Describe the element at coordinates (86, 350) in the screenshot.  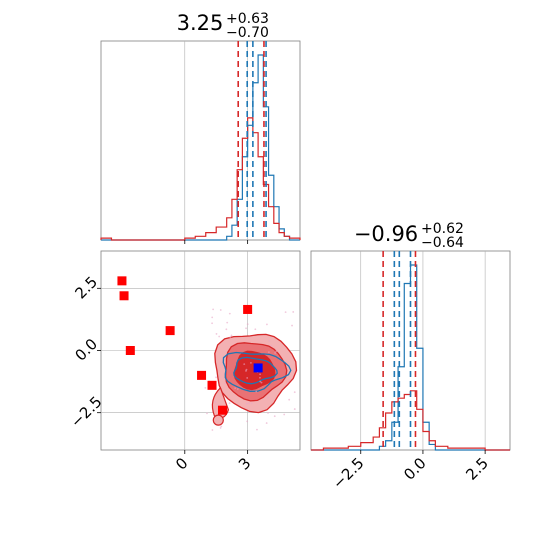
I see `bottom-left-ytick-label-1: 0.0` at that location.